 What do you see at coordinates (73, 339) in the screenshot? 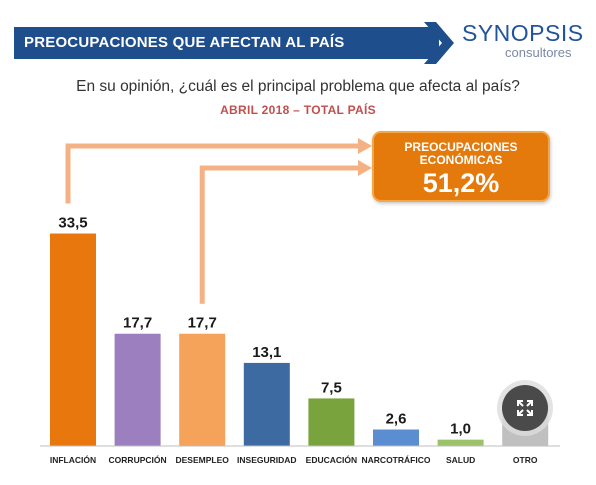
I see `bar-inflación` at bounding box center [73, 339].